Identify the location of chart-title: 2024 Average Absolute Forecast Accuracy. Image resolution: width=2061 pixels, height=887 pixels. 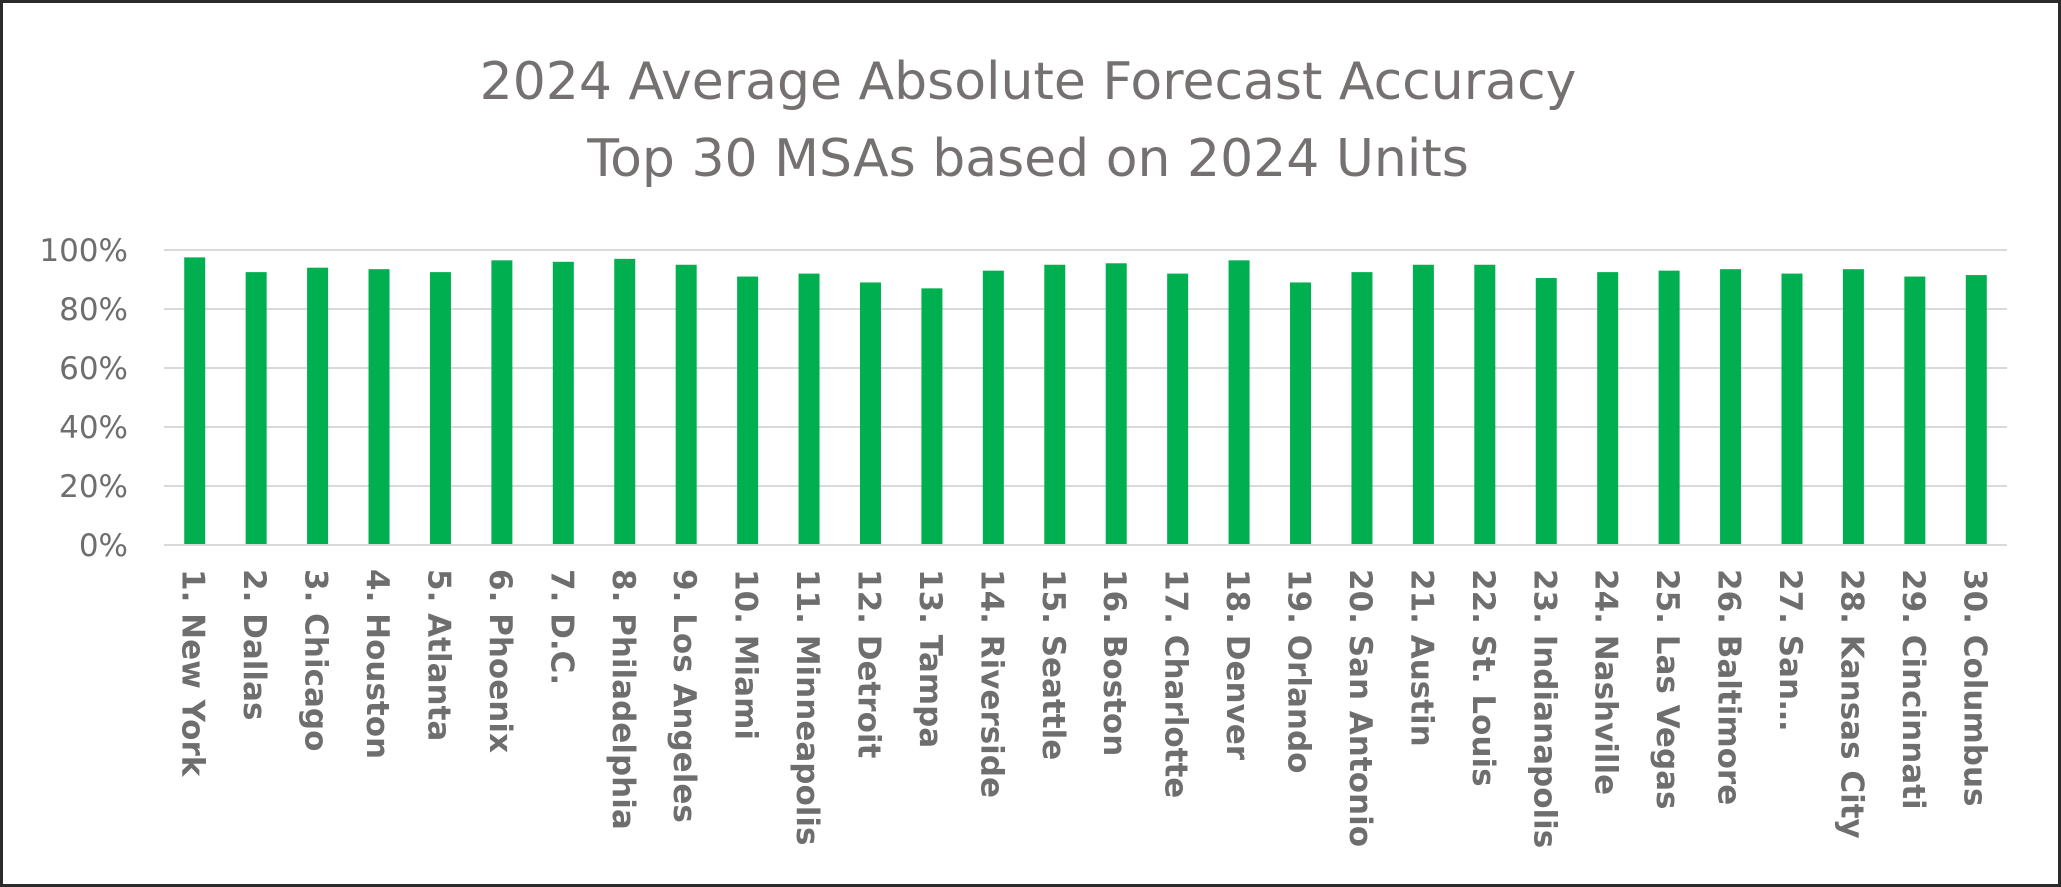
(1028, 82).